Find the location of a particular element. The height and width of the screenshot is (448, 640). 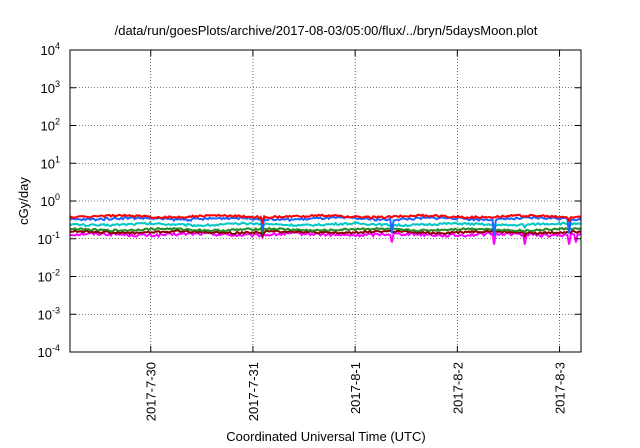

y-tick-label: 10¹ is located at coordinates (50, 162).